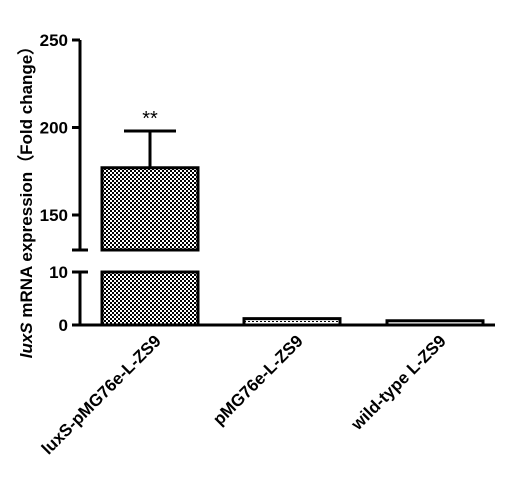  I want to click on y-tick-label: 150, so click(54, 215).